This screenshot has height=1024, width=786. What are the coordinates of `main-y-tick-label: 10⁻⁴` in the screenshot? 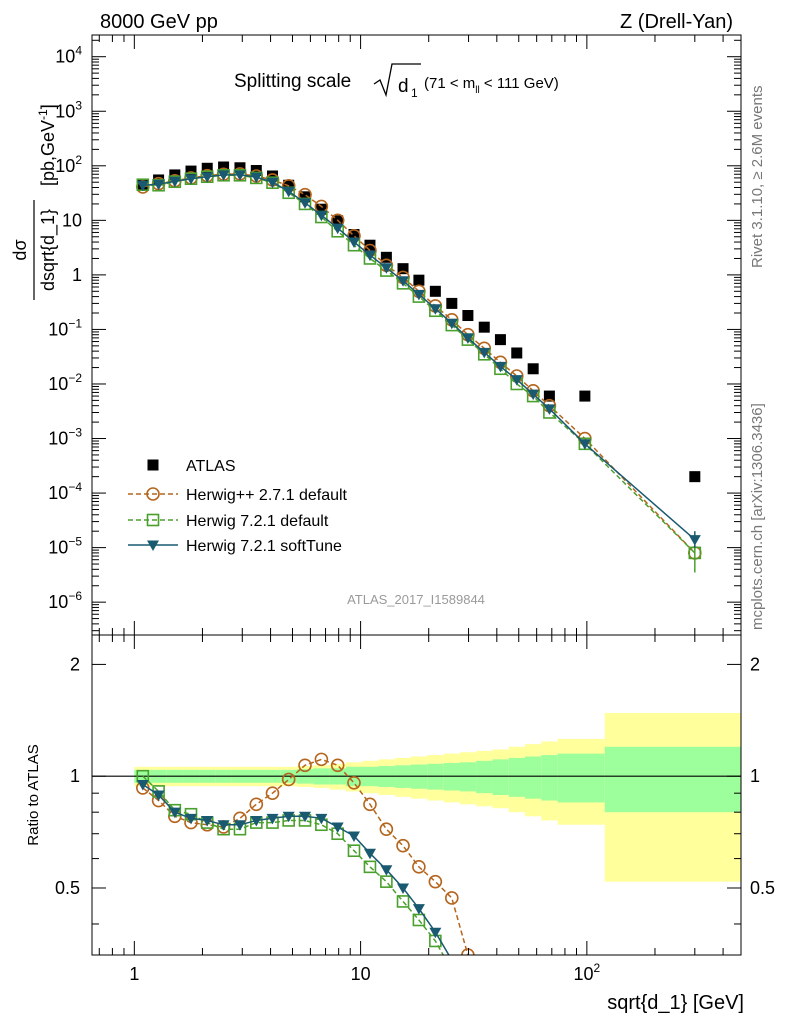 It's located at (65, 491).